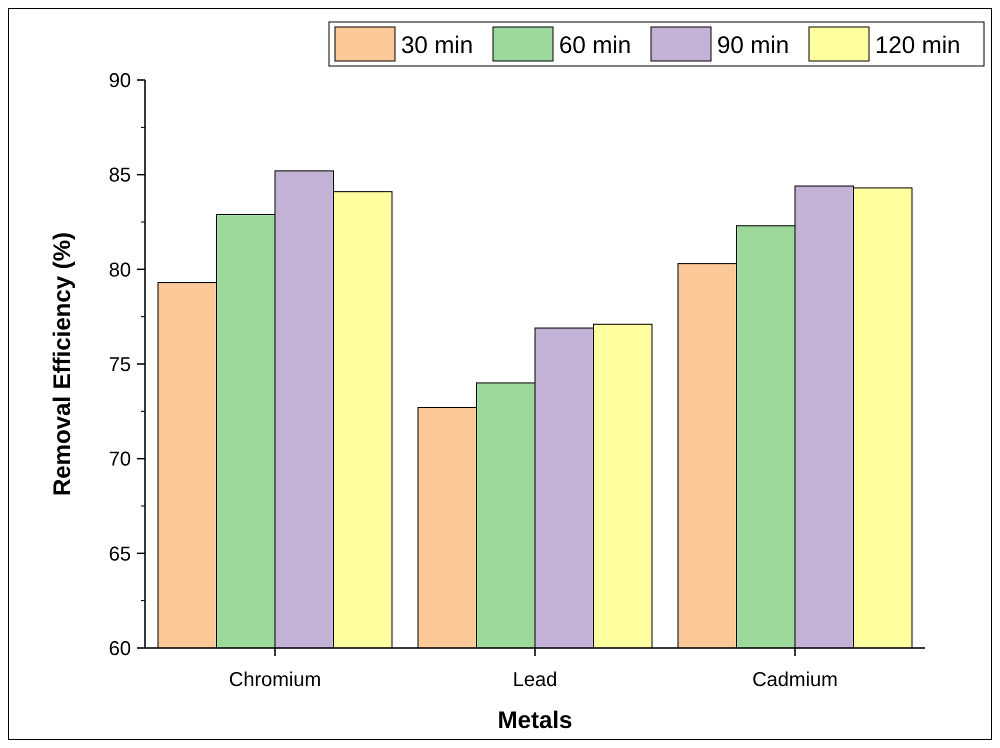 This screenshot has height=748, width=1000. Describe the element at coordinates (119, 365) in the screenshot. I see `y-tick-label: 75` at that location.